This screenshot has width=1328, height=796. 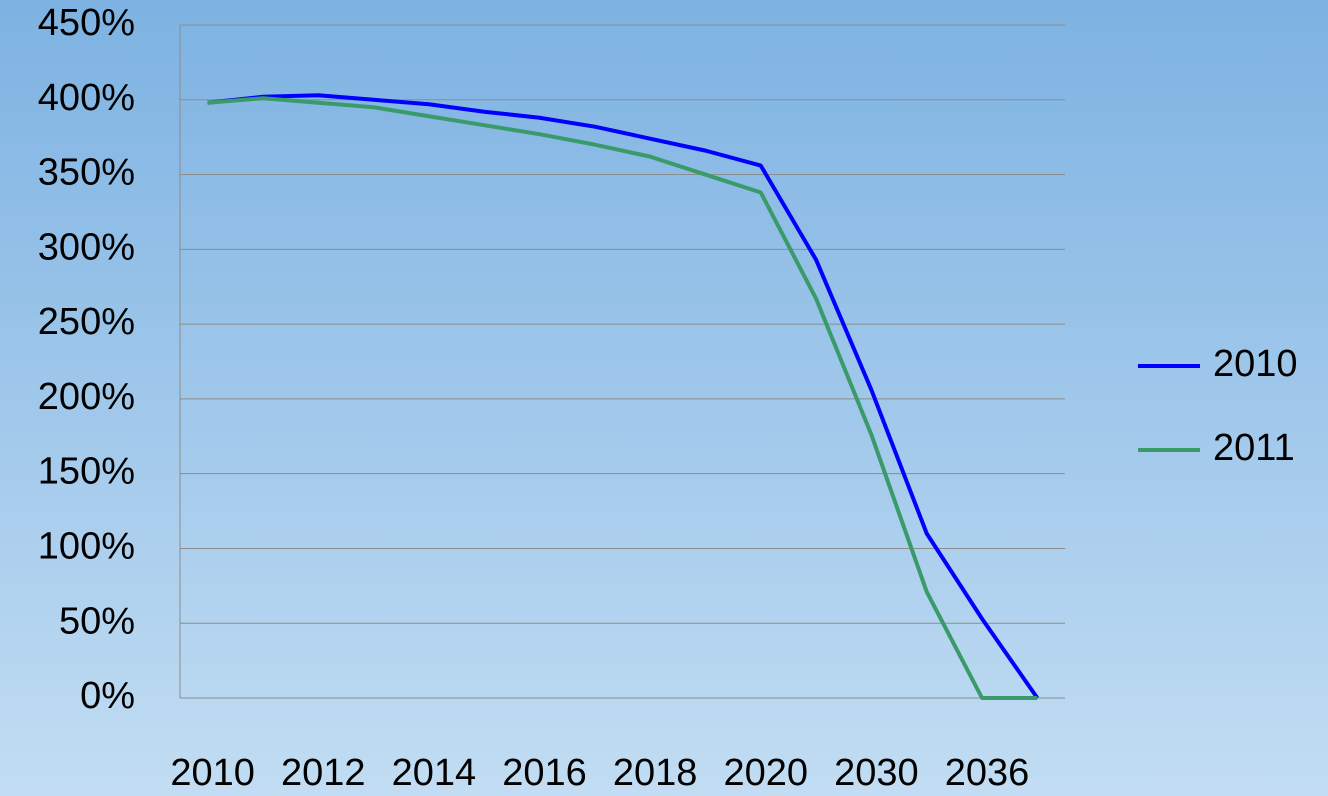 What do you see at coordinates (212, 773) in the screenshot?
I see `x-tick-label: 2010` at bounding box center [212, 773].